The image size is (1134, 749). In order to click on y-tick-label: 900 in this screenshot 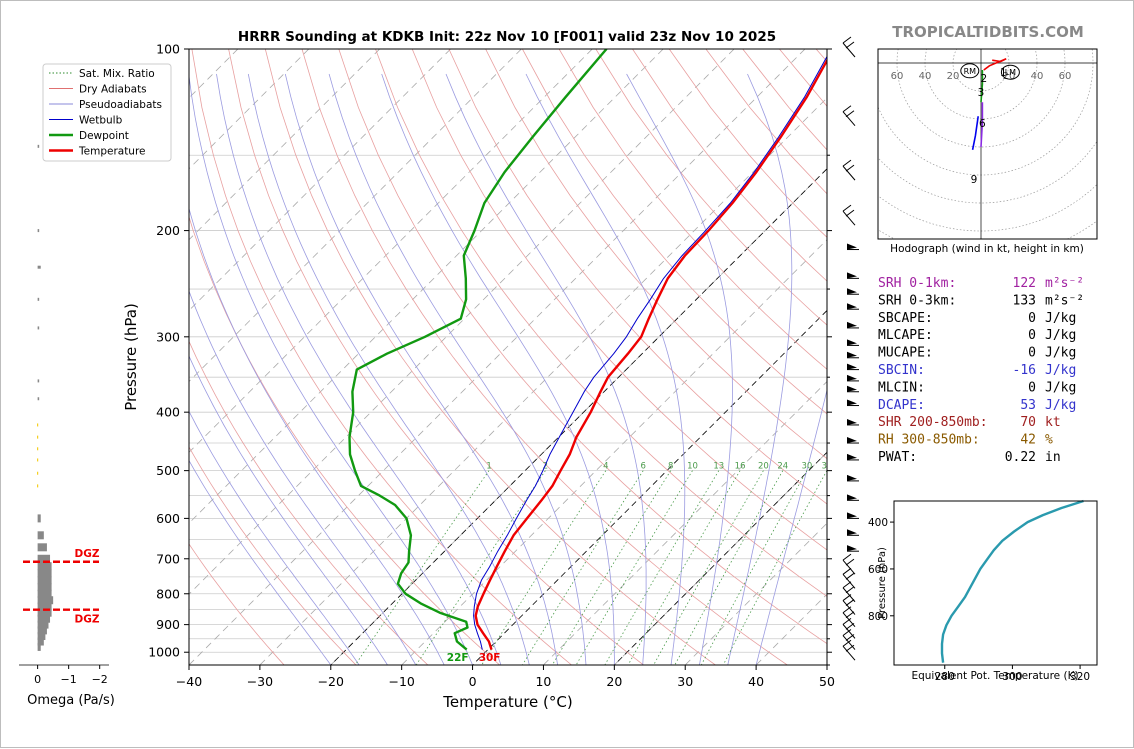, I will do `click(168, 624)`.